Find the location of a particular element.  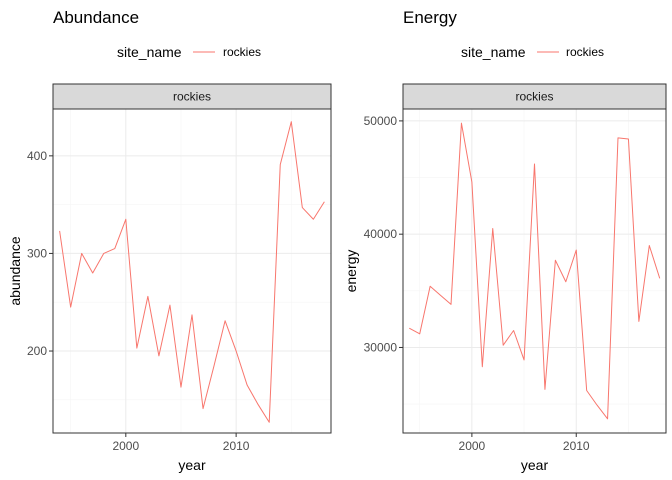

chart-2-y-axis-title: energy is located at coordinates (351, 271).